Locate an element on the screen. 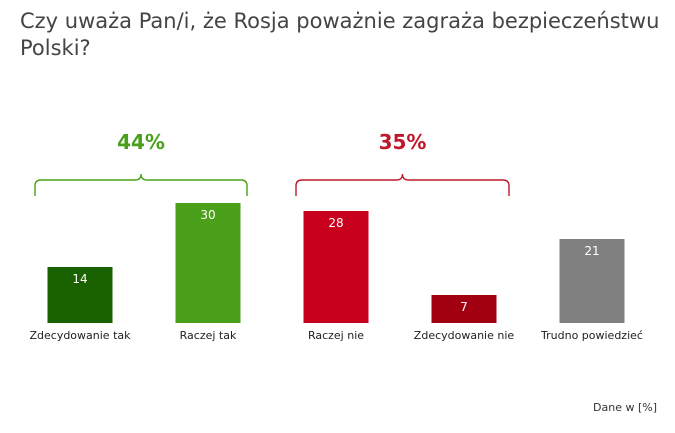  bar-value-label-4: 7 is located at coordinates (464, 307).